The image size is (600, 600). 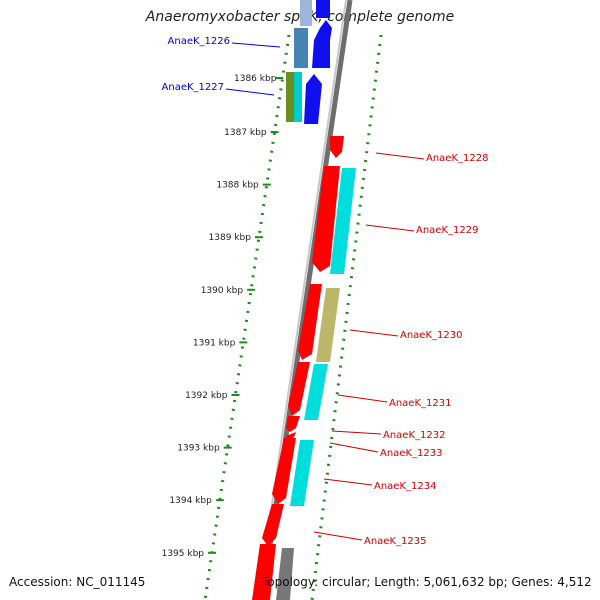 I want to click on gene-label: AnaeK_1229, so click(x=447, y=230).